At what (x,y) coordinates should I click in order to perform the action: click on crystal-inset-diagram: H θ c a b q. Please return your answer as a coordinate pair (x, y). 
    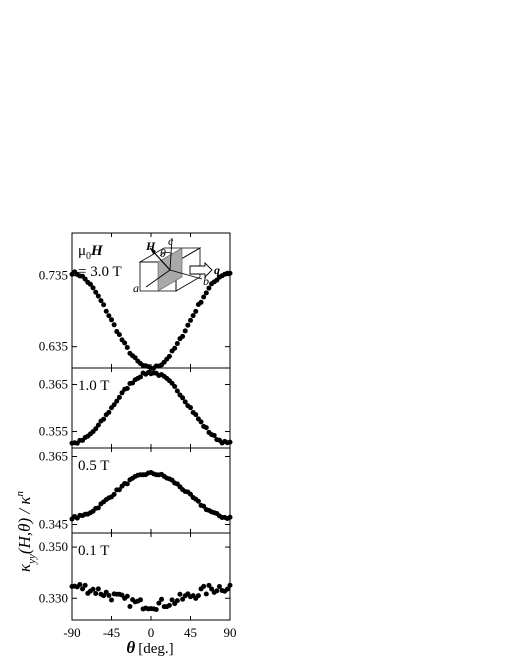
    Looking at the image, I should click on (176, 264).